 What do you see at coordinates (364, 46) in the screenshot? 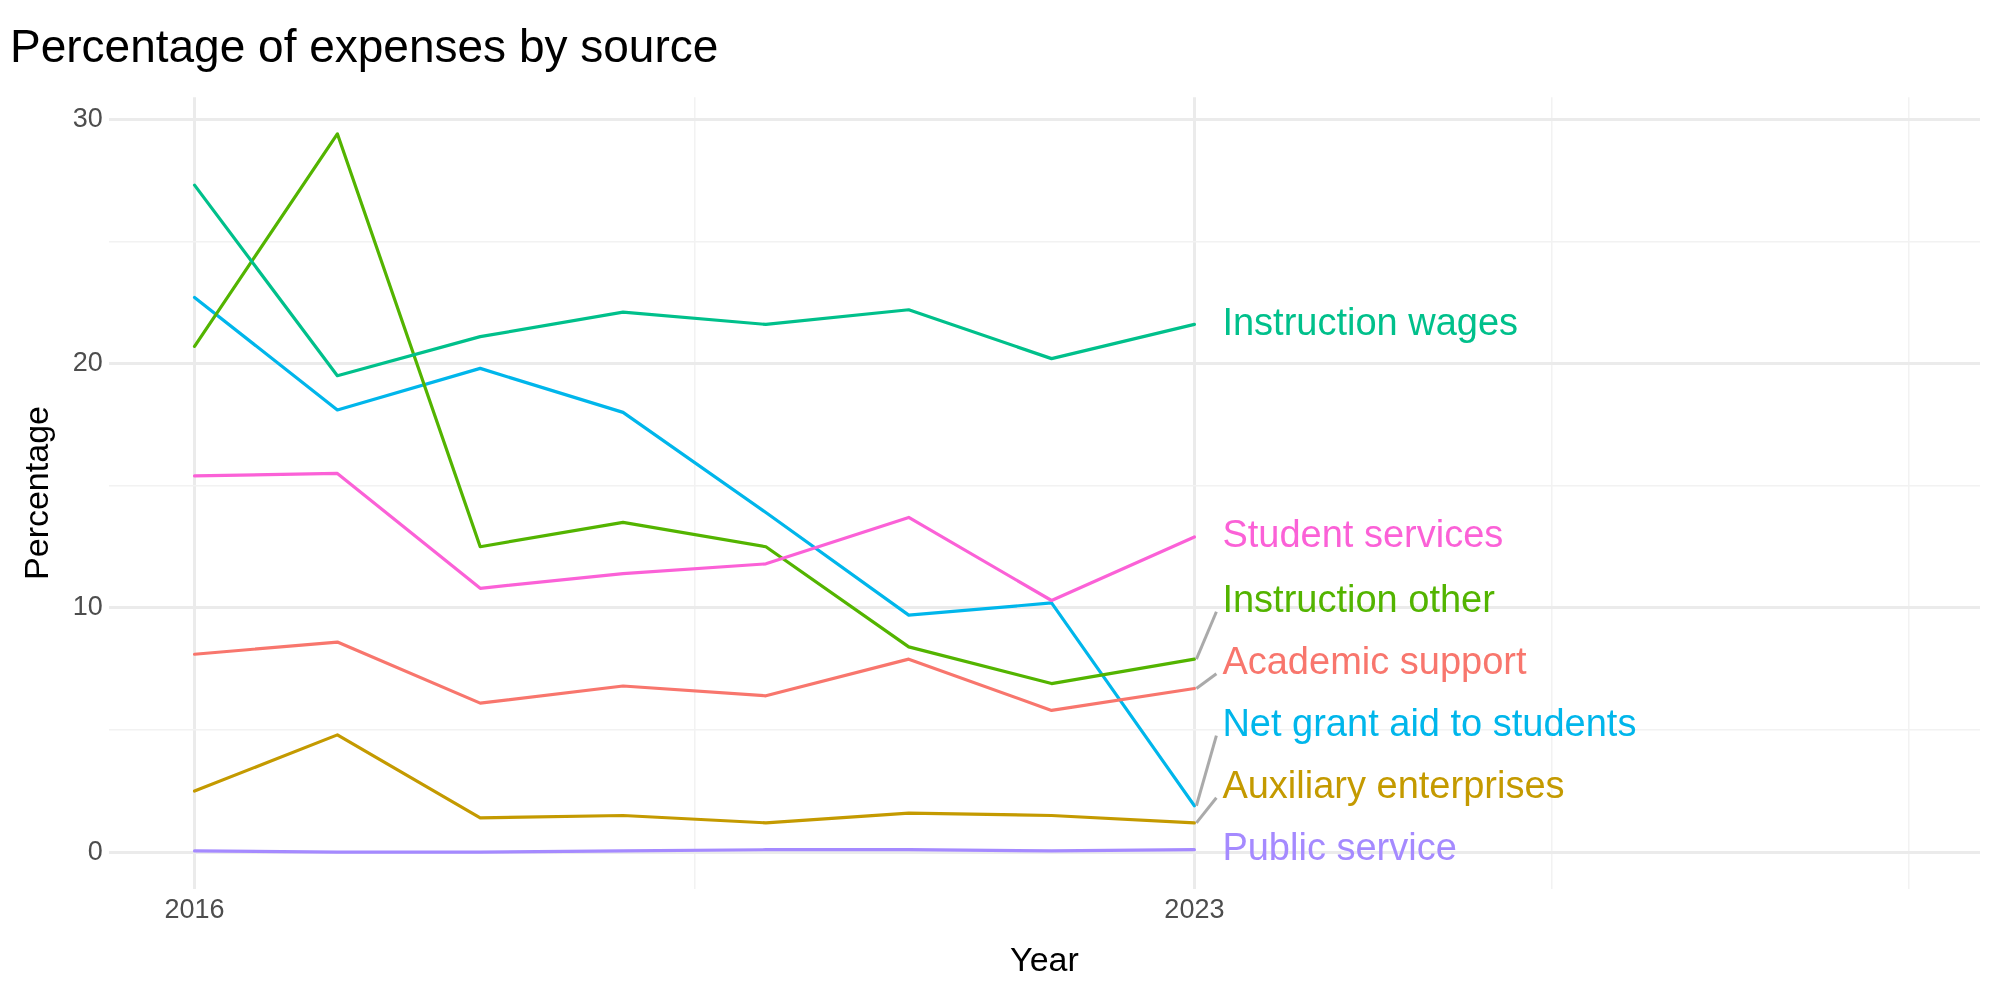
I see `chart-title: Percentage of expenses by source` at bounding box center [364, 46].